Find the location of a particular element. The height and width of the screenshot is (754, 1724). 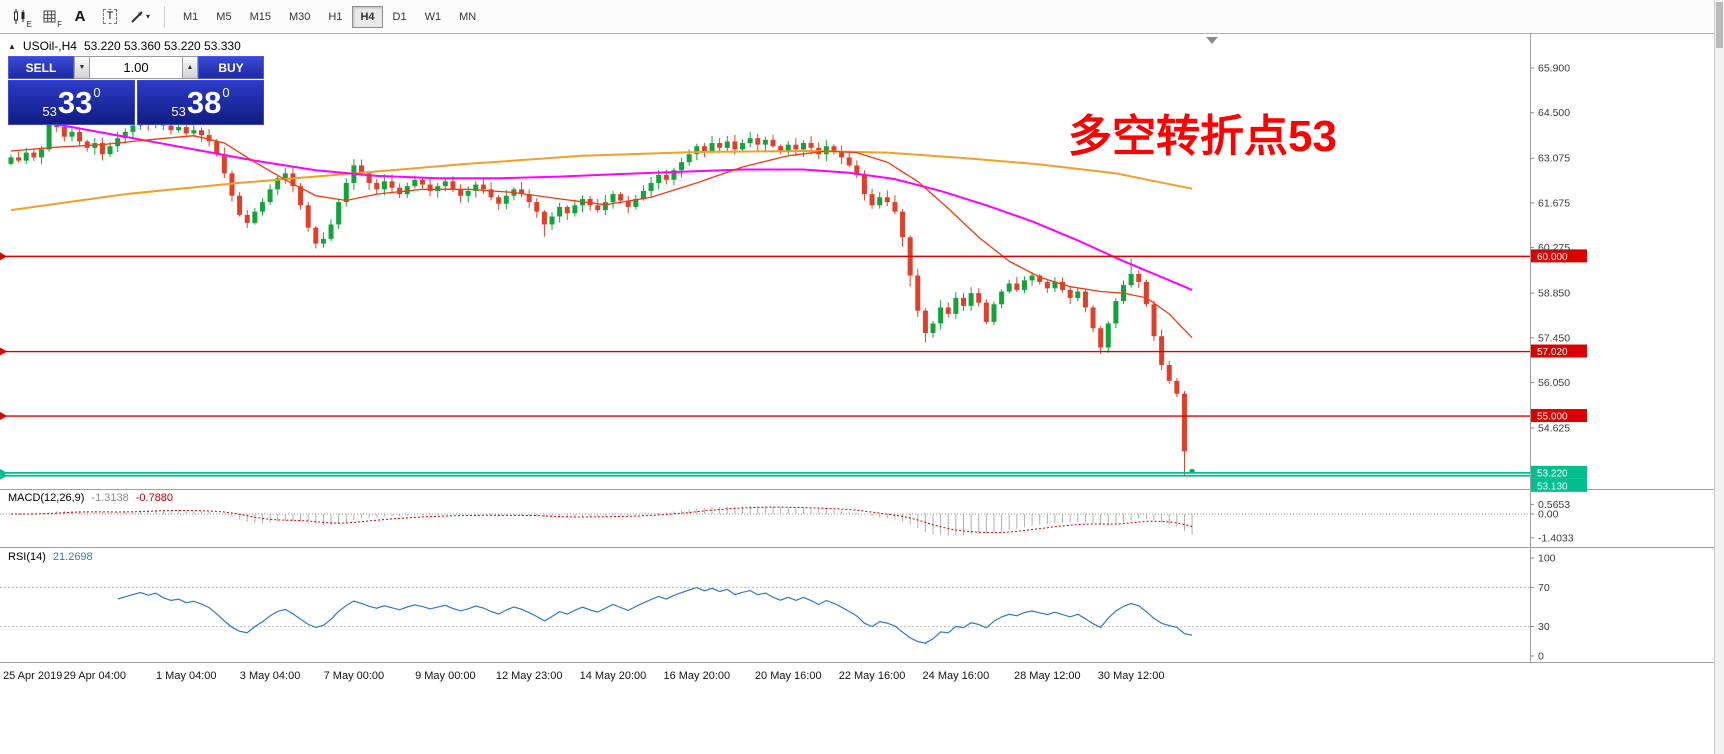

svg-text: 24 May 16:00 is located at coordinates (956, 676).